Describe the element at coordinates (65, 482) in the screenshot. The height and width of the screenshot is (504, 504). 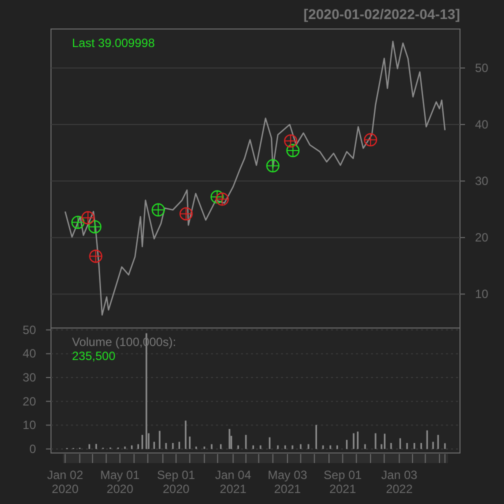
I see `x-tick-label: Jan 02 2020` at that location.